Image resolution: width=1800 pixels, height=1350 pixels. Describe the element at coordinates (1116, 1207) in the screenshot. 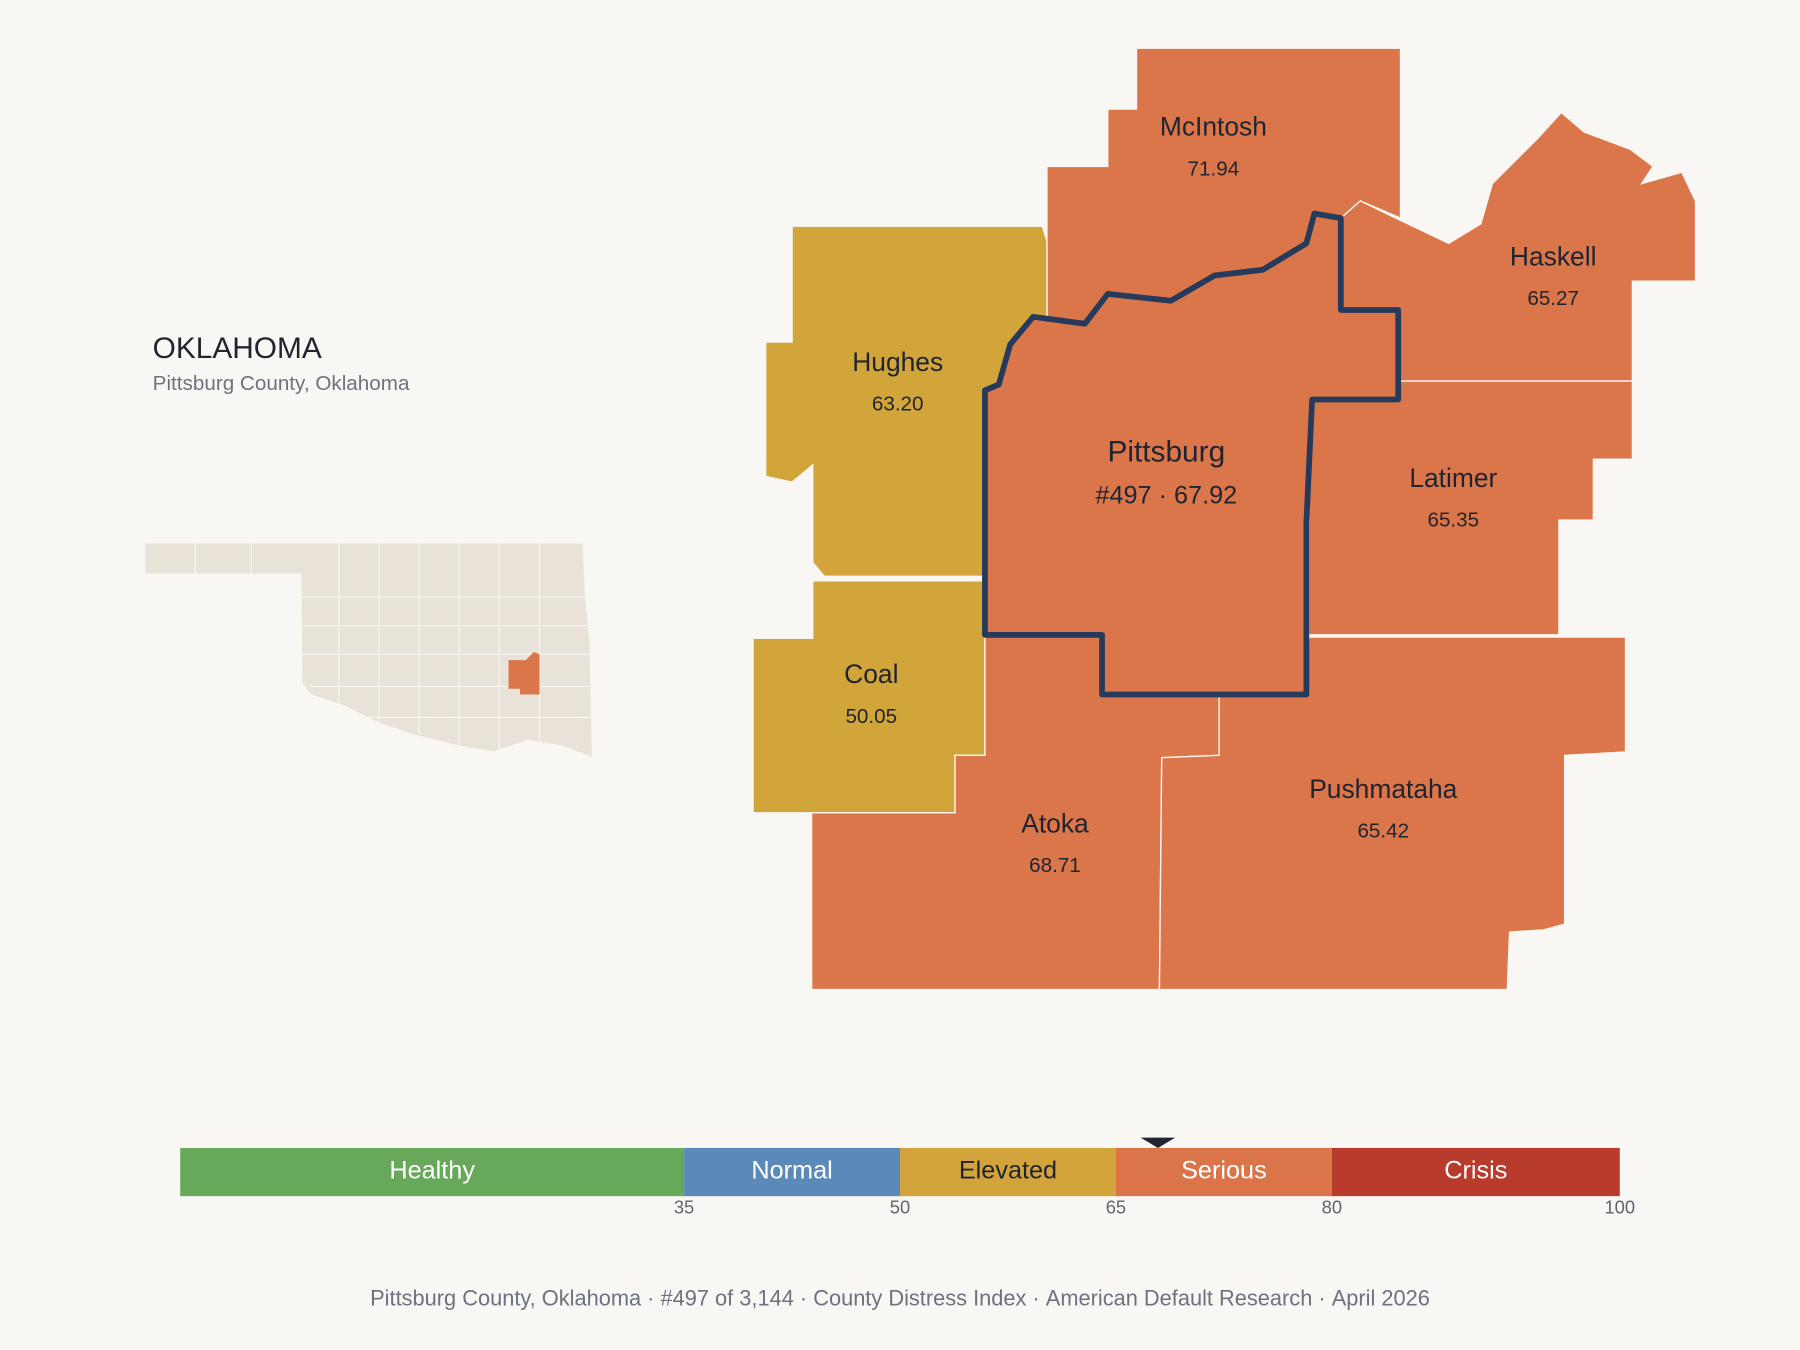

I see `tick-label: 65` at that location.